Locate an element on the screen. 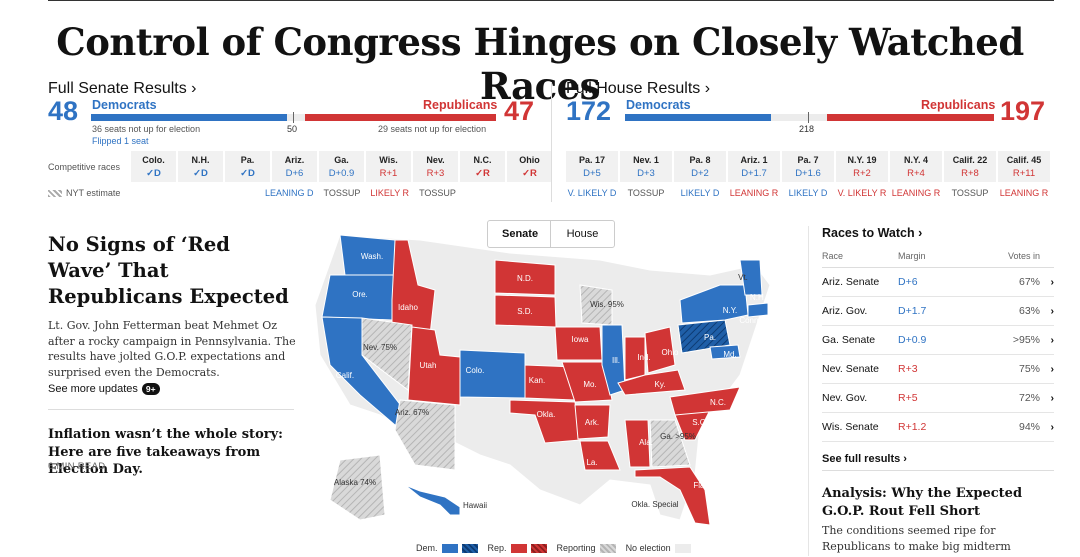  map-label: Md. is located at coordinates (729, 354).